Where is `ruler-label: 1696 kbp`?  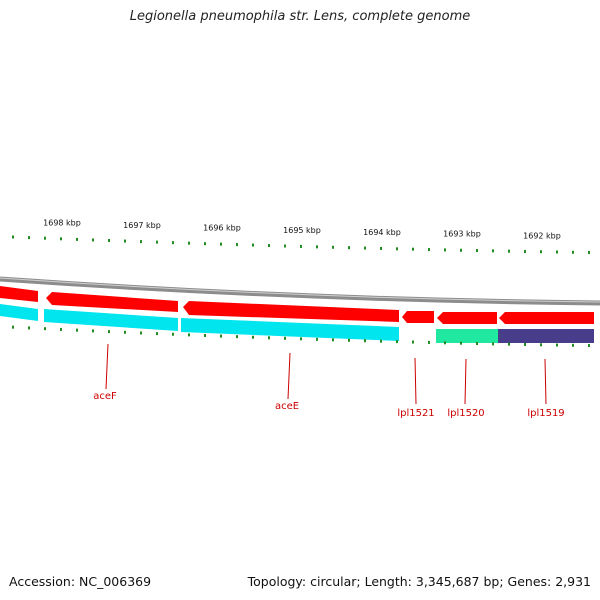 ruler-label: 1696 kbp is located at coordinates (222, 228).